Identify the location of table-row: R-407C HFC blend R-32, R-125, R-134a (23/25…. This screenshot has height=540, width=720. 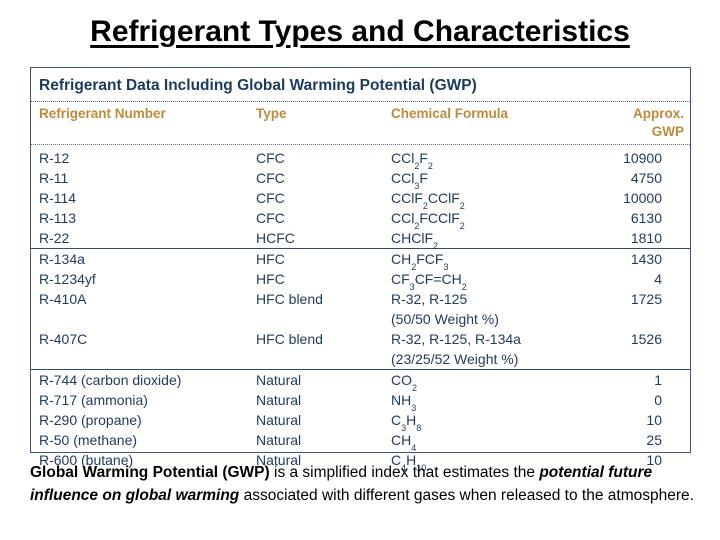
(360, 349).